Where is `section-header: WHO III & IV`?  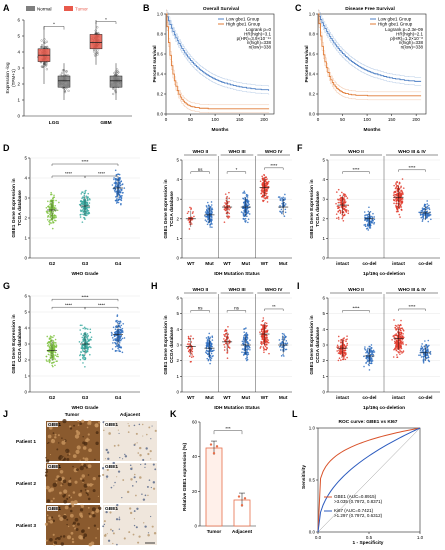 section-header: WHO III & IV is located at coordinates (412, 290).